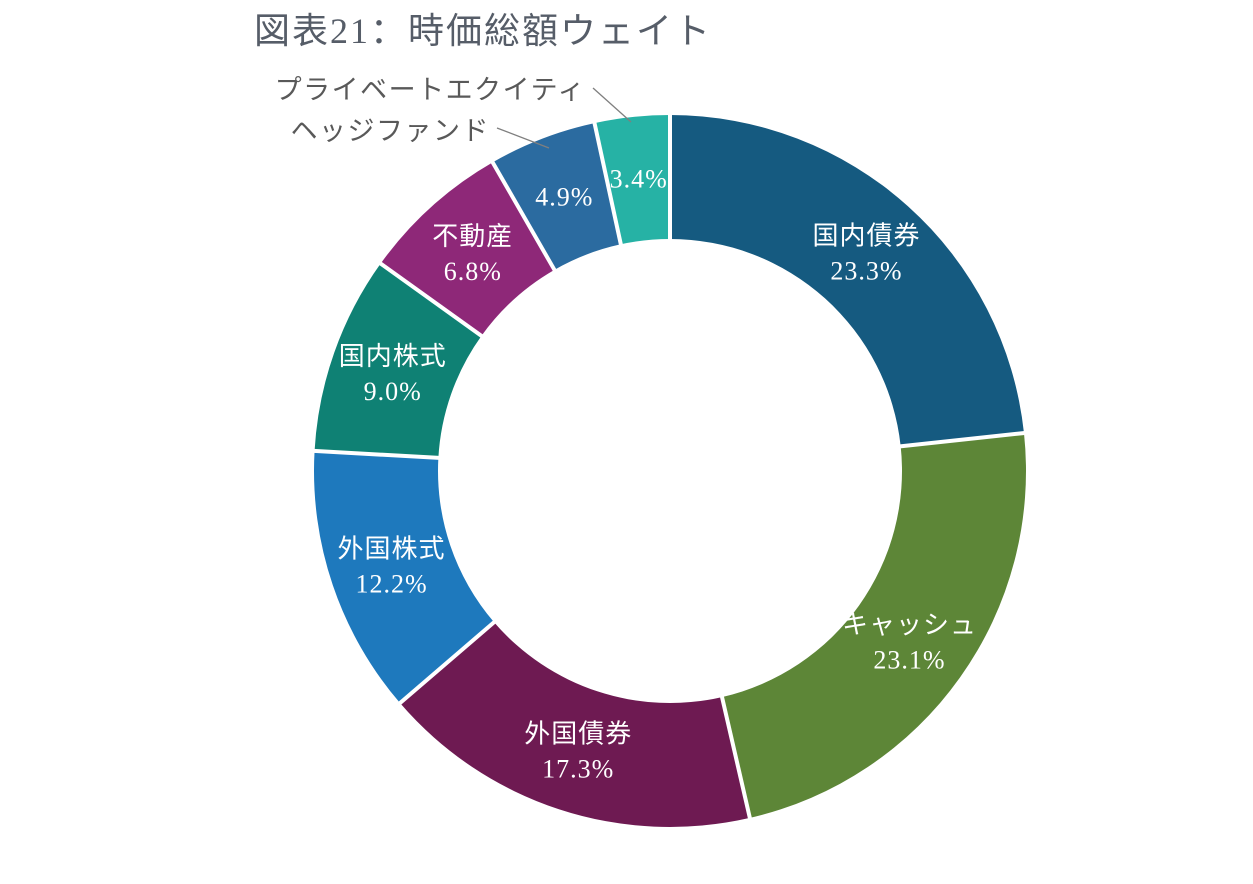 The height and width of the screenshot is (884, 1253). I want to click on slice-name-foreign-bonds: 外国債券, so click(578, 733).